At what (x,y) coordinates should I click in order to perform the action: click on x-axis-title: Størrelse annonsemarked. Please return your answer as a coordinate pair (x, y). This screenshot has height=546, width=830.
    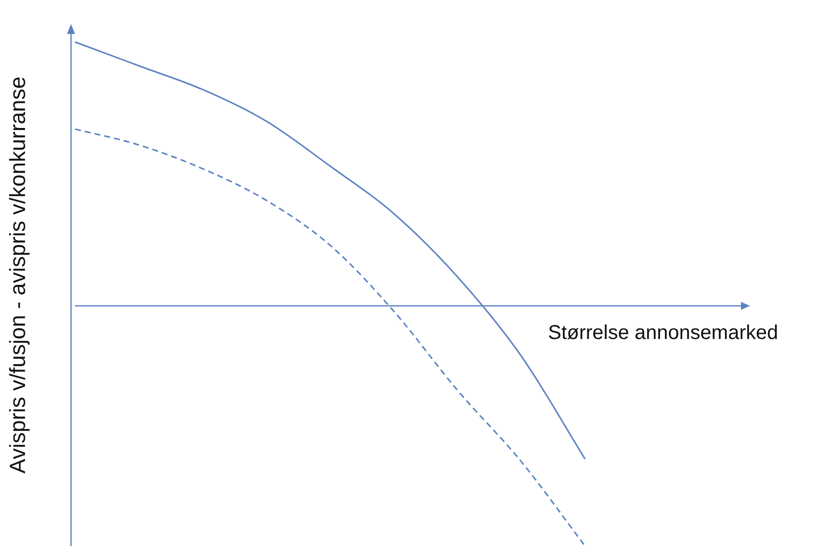
    Looking at the image, I should click on (663, 333).